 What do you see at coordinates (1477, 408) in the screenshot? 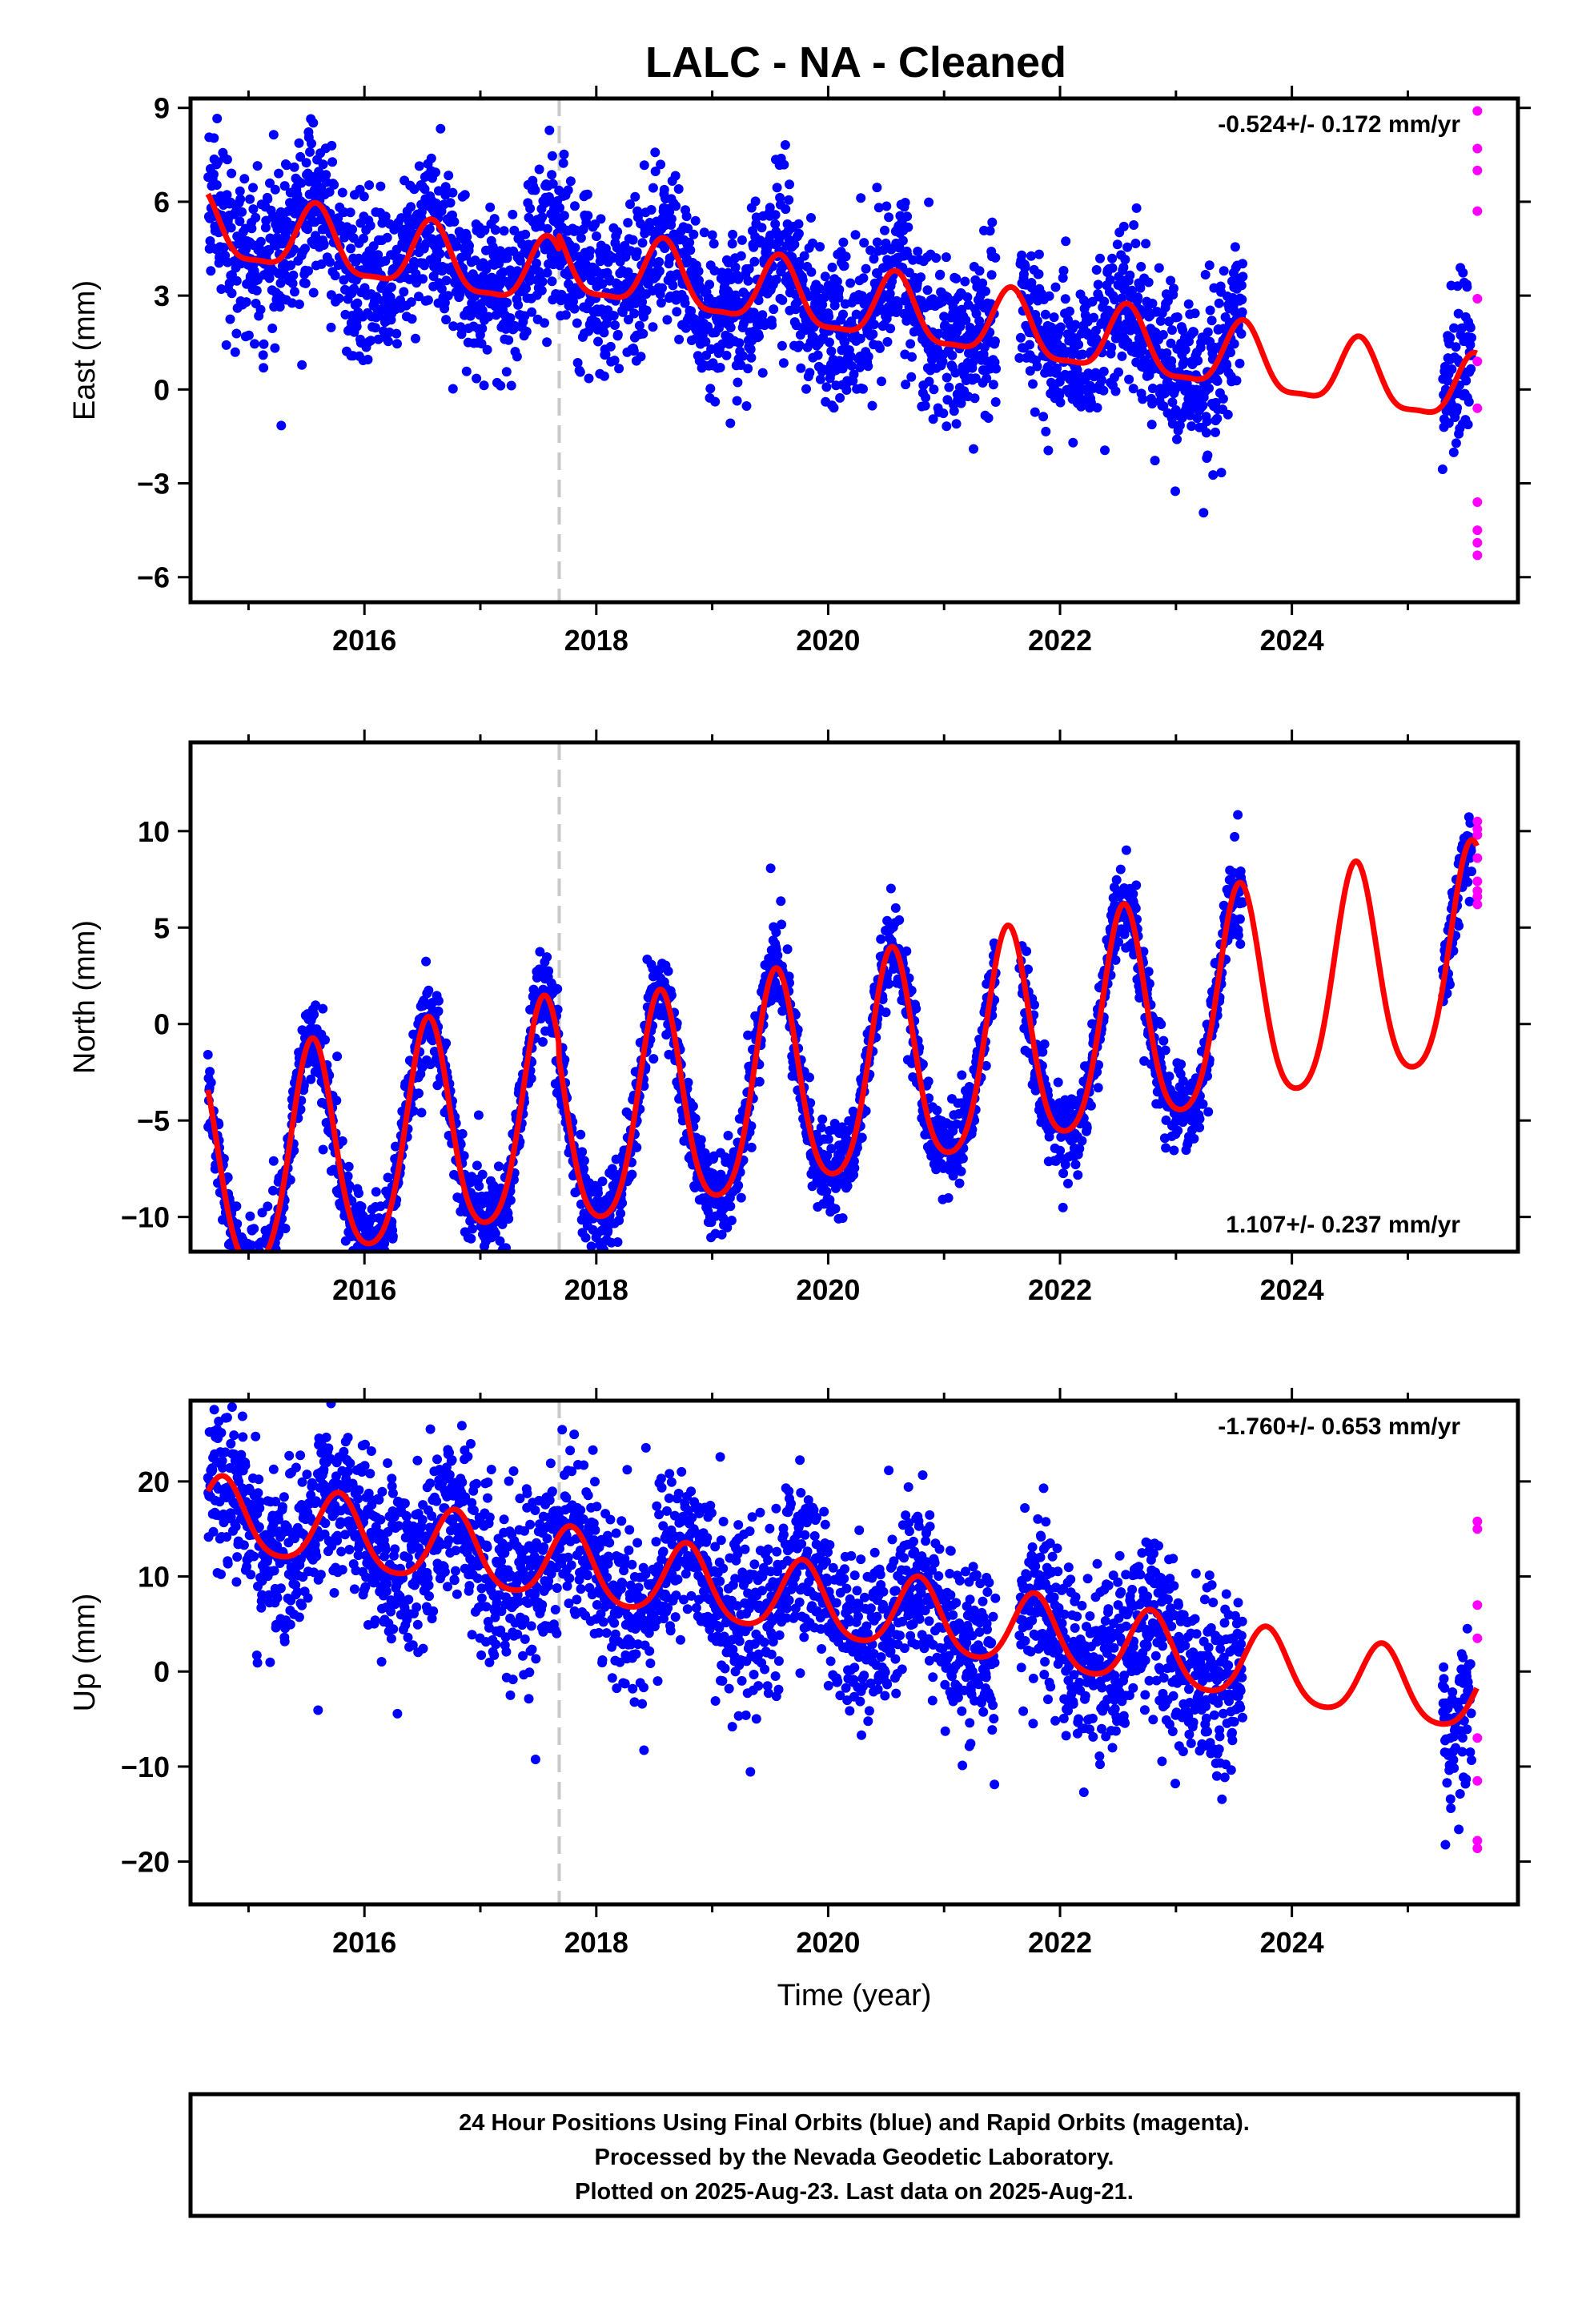
I see `rapid-point` at bounding box center [1477, 408].